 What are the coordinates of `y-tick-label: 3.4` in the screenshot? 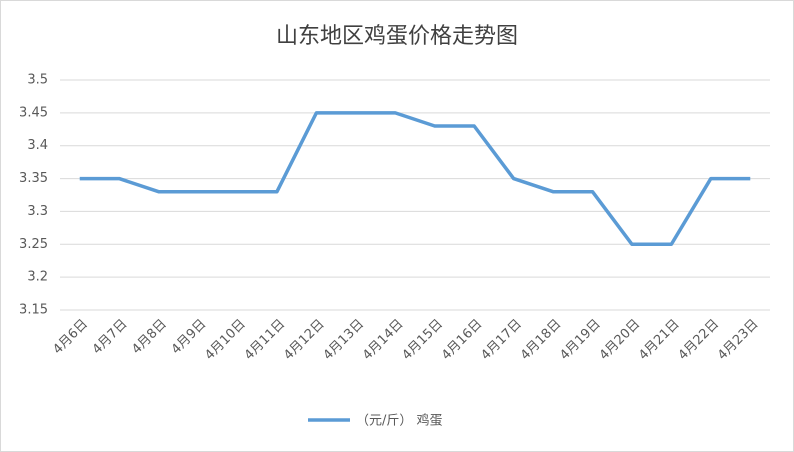 It's located at (37, 145).